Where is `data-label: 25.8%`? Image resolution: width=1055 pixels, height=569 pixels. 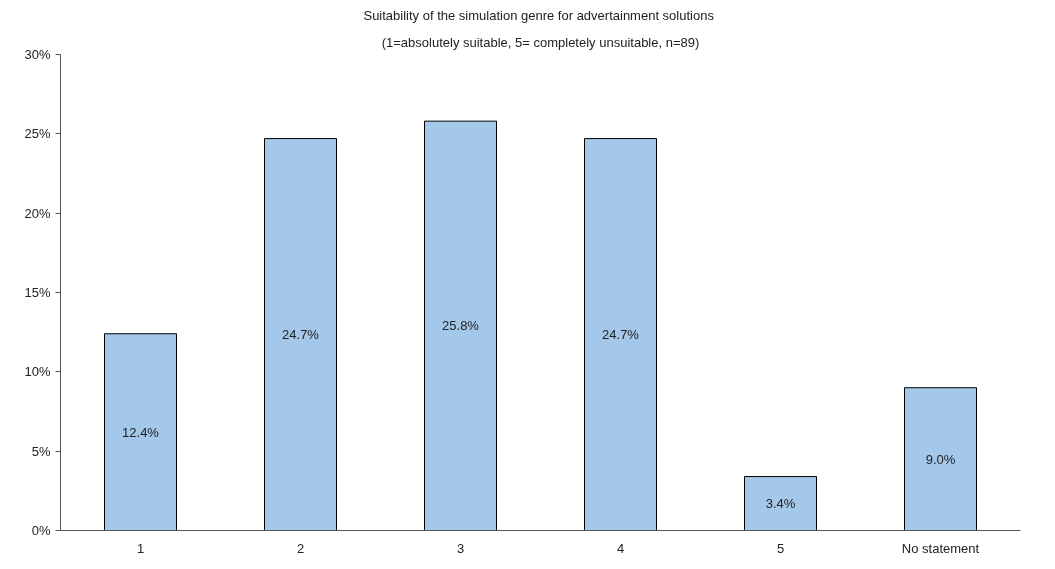 data-label: 25.8% is located at coordinates (461, 326).